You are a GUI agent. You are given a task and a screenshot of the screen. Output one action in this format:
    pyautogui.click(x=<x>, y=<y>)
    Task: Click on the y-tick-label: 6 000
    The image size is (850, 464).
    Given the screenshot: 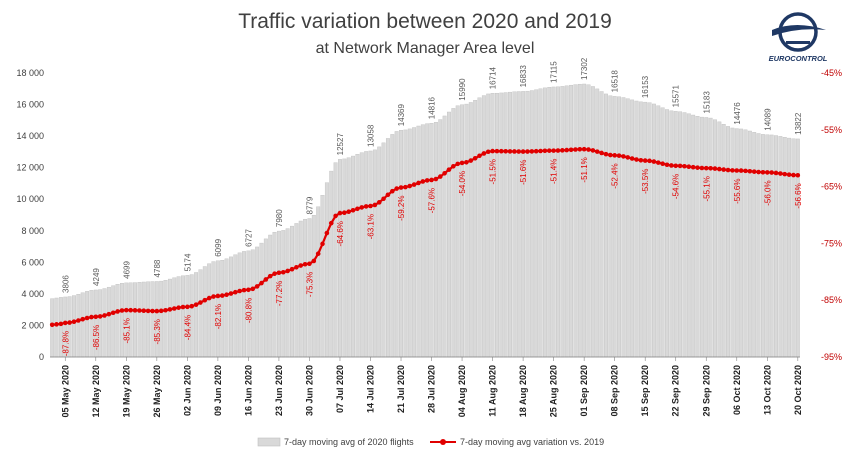 What is the action you would take?
    pyautogui.click(x=32, y=262)
    